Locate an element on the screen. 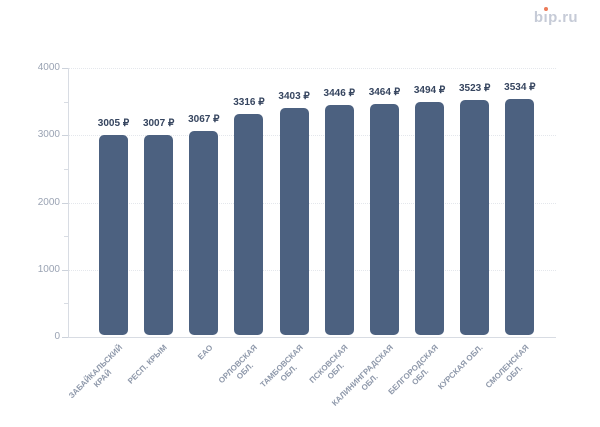 This screenshot has height=427, width=600. bar-value-label: 3523 ₽ is located at coordinates (474, 89).